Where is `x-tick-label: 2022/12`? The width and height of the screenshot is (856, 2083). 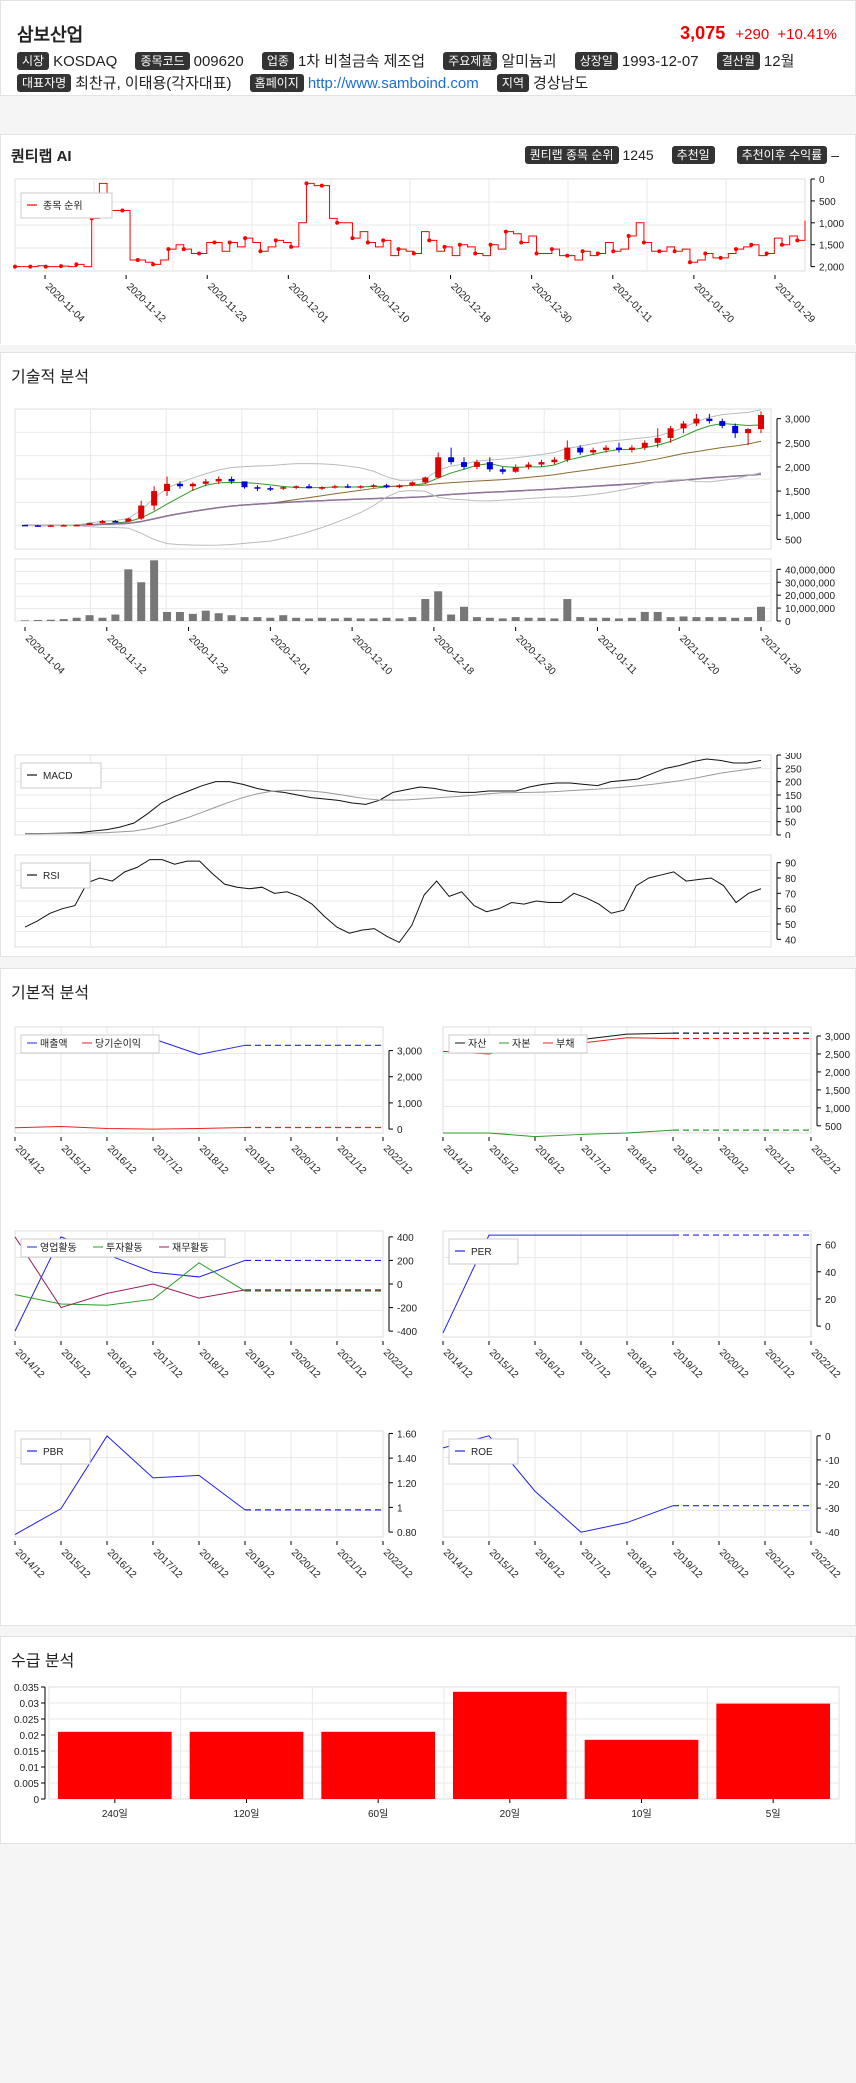
x-tick-label: 2022/12 is located at coordinates (826, 1160).